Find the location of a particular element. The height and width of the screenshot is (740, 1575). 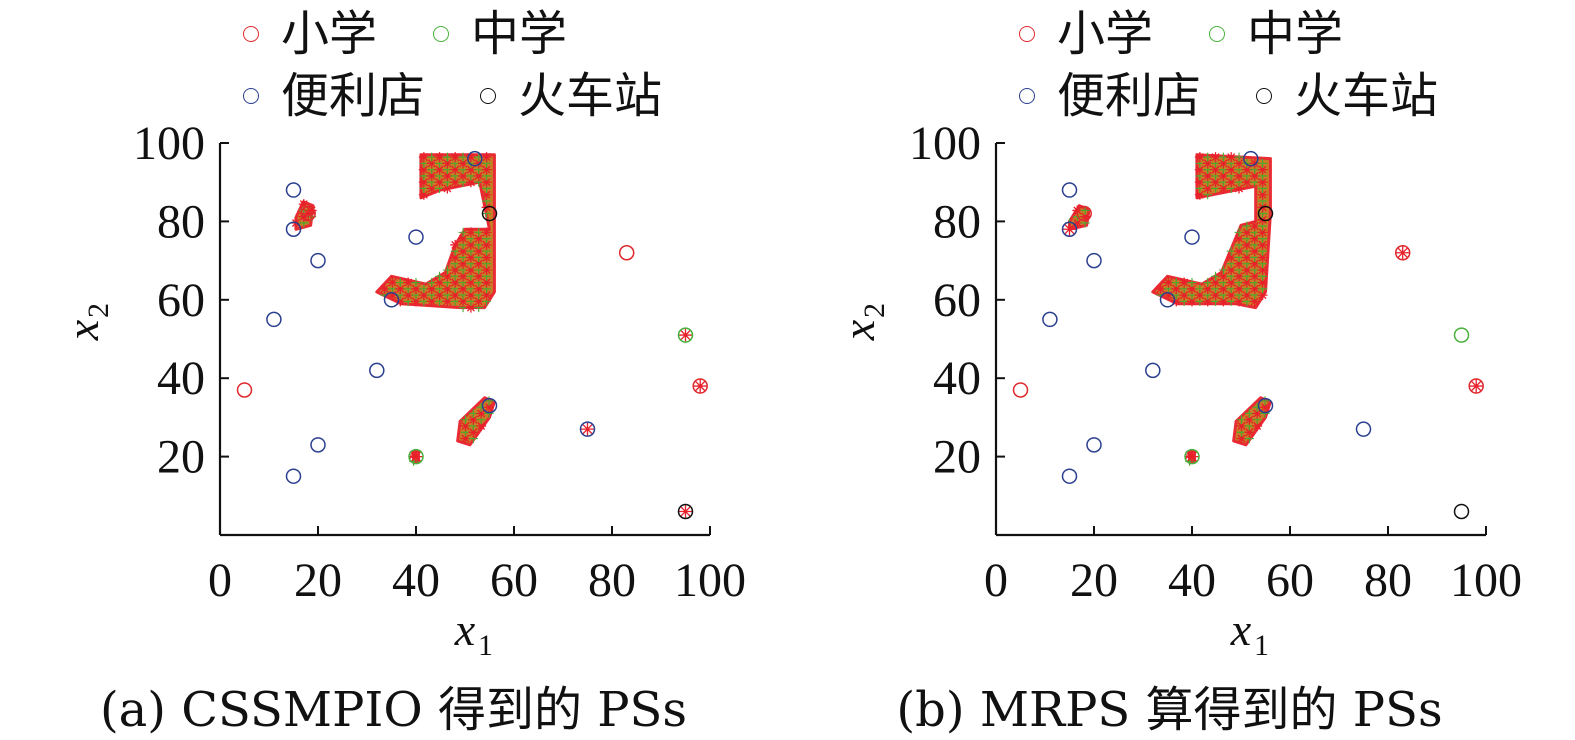

legend-label: 便利店 is located at coordinates (353, 96).